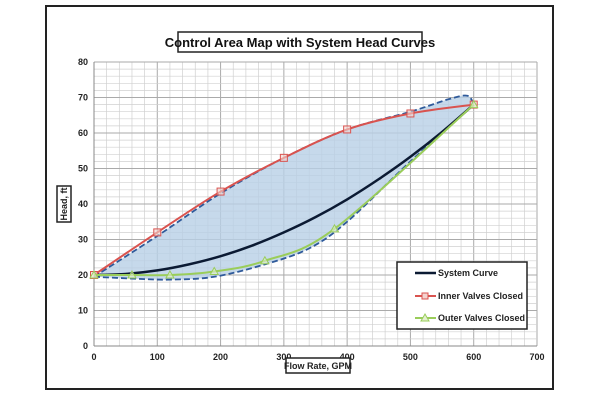 This screenshot has height=400, width=600. Describe the element at coordinates (93, 357) in the screenshot. I see `x-tick-label: 0` at that location.